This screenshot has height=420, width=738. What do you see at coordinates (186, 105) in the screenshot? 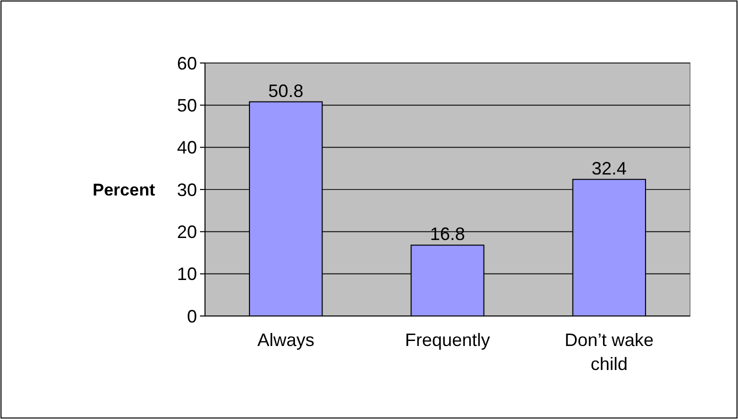
I see `y-tick-label: 50` at bounding box center [186, 105].